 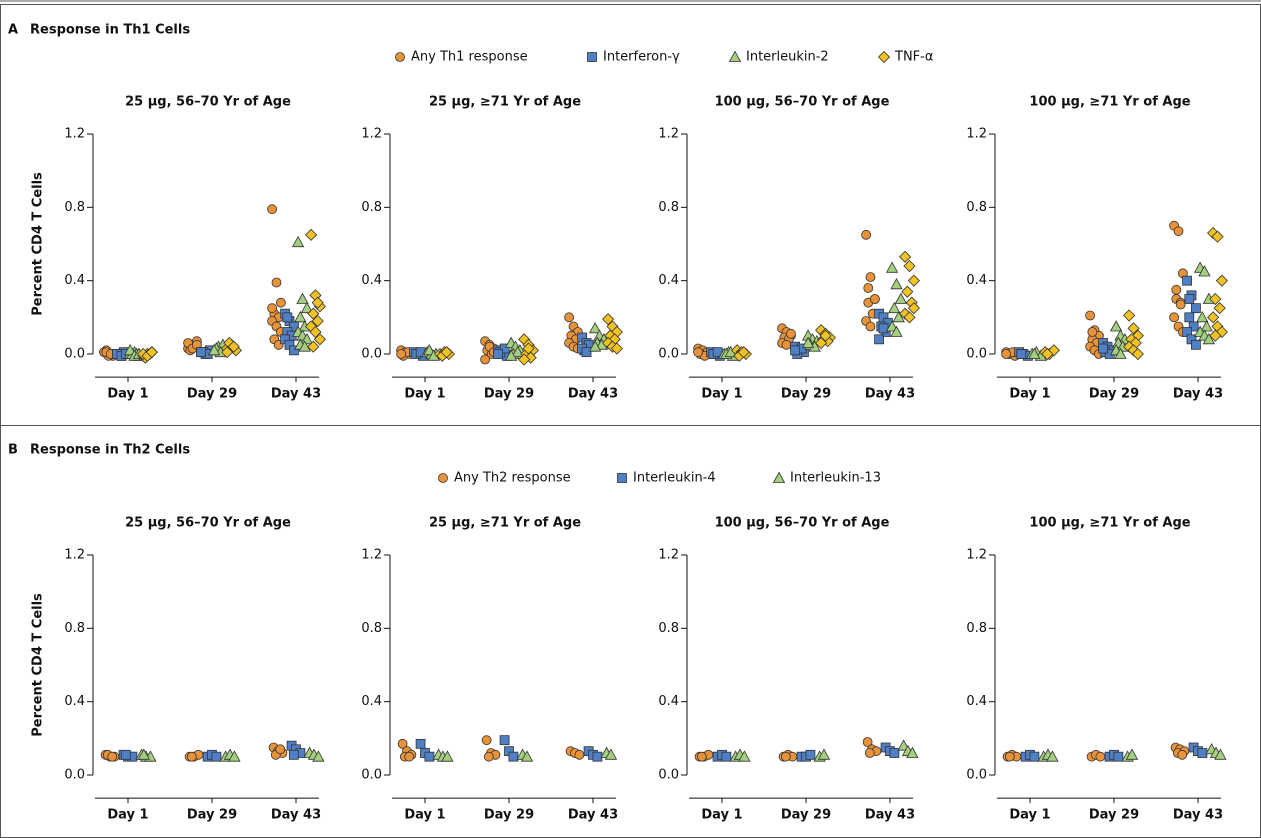 What do you see at coordinates (641, 57) in the screenshot?
I see `legend-label: Interferon-γ` at bounding box center [641, 57].